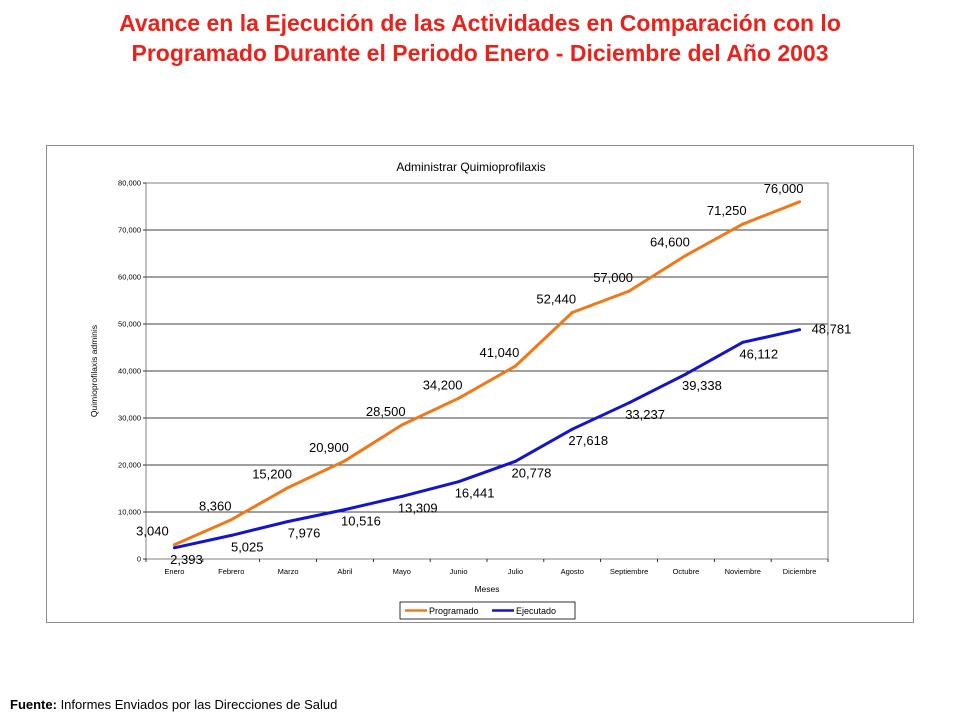 This screenshot has height=720, width=960. What do you see at coordinates (215, 506) in the screenshot?
I see `data-label-programado: 8,360` at bounding box center [215, 506].